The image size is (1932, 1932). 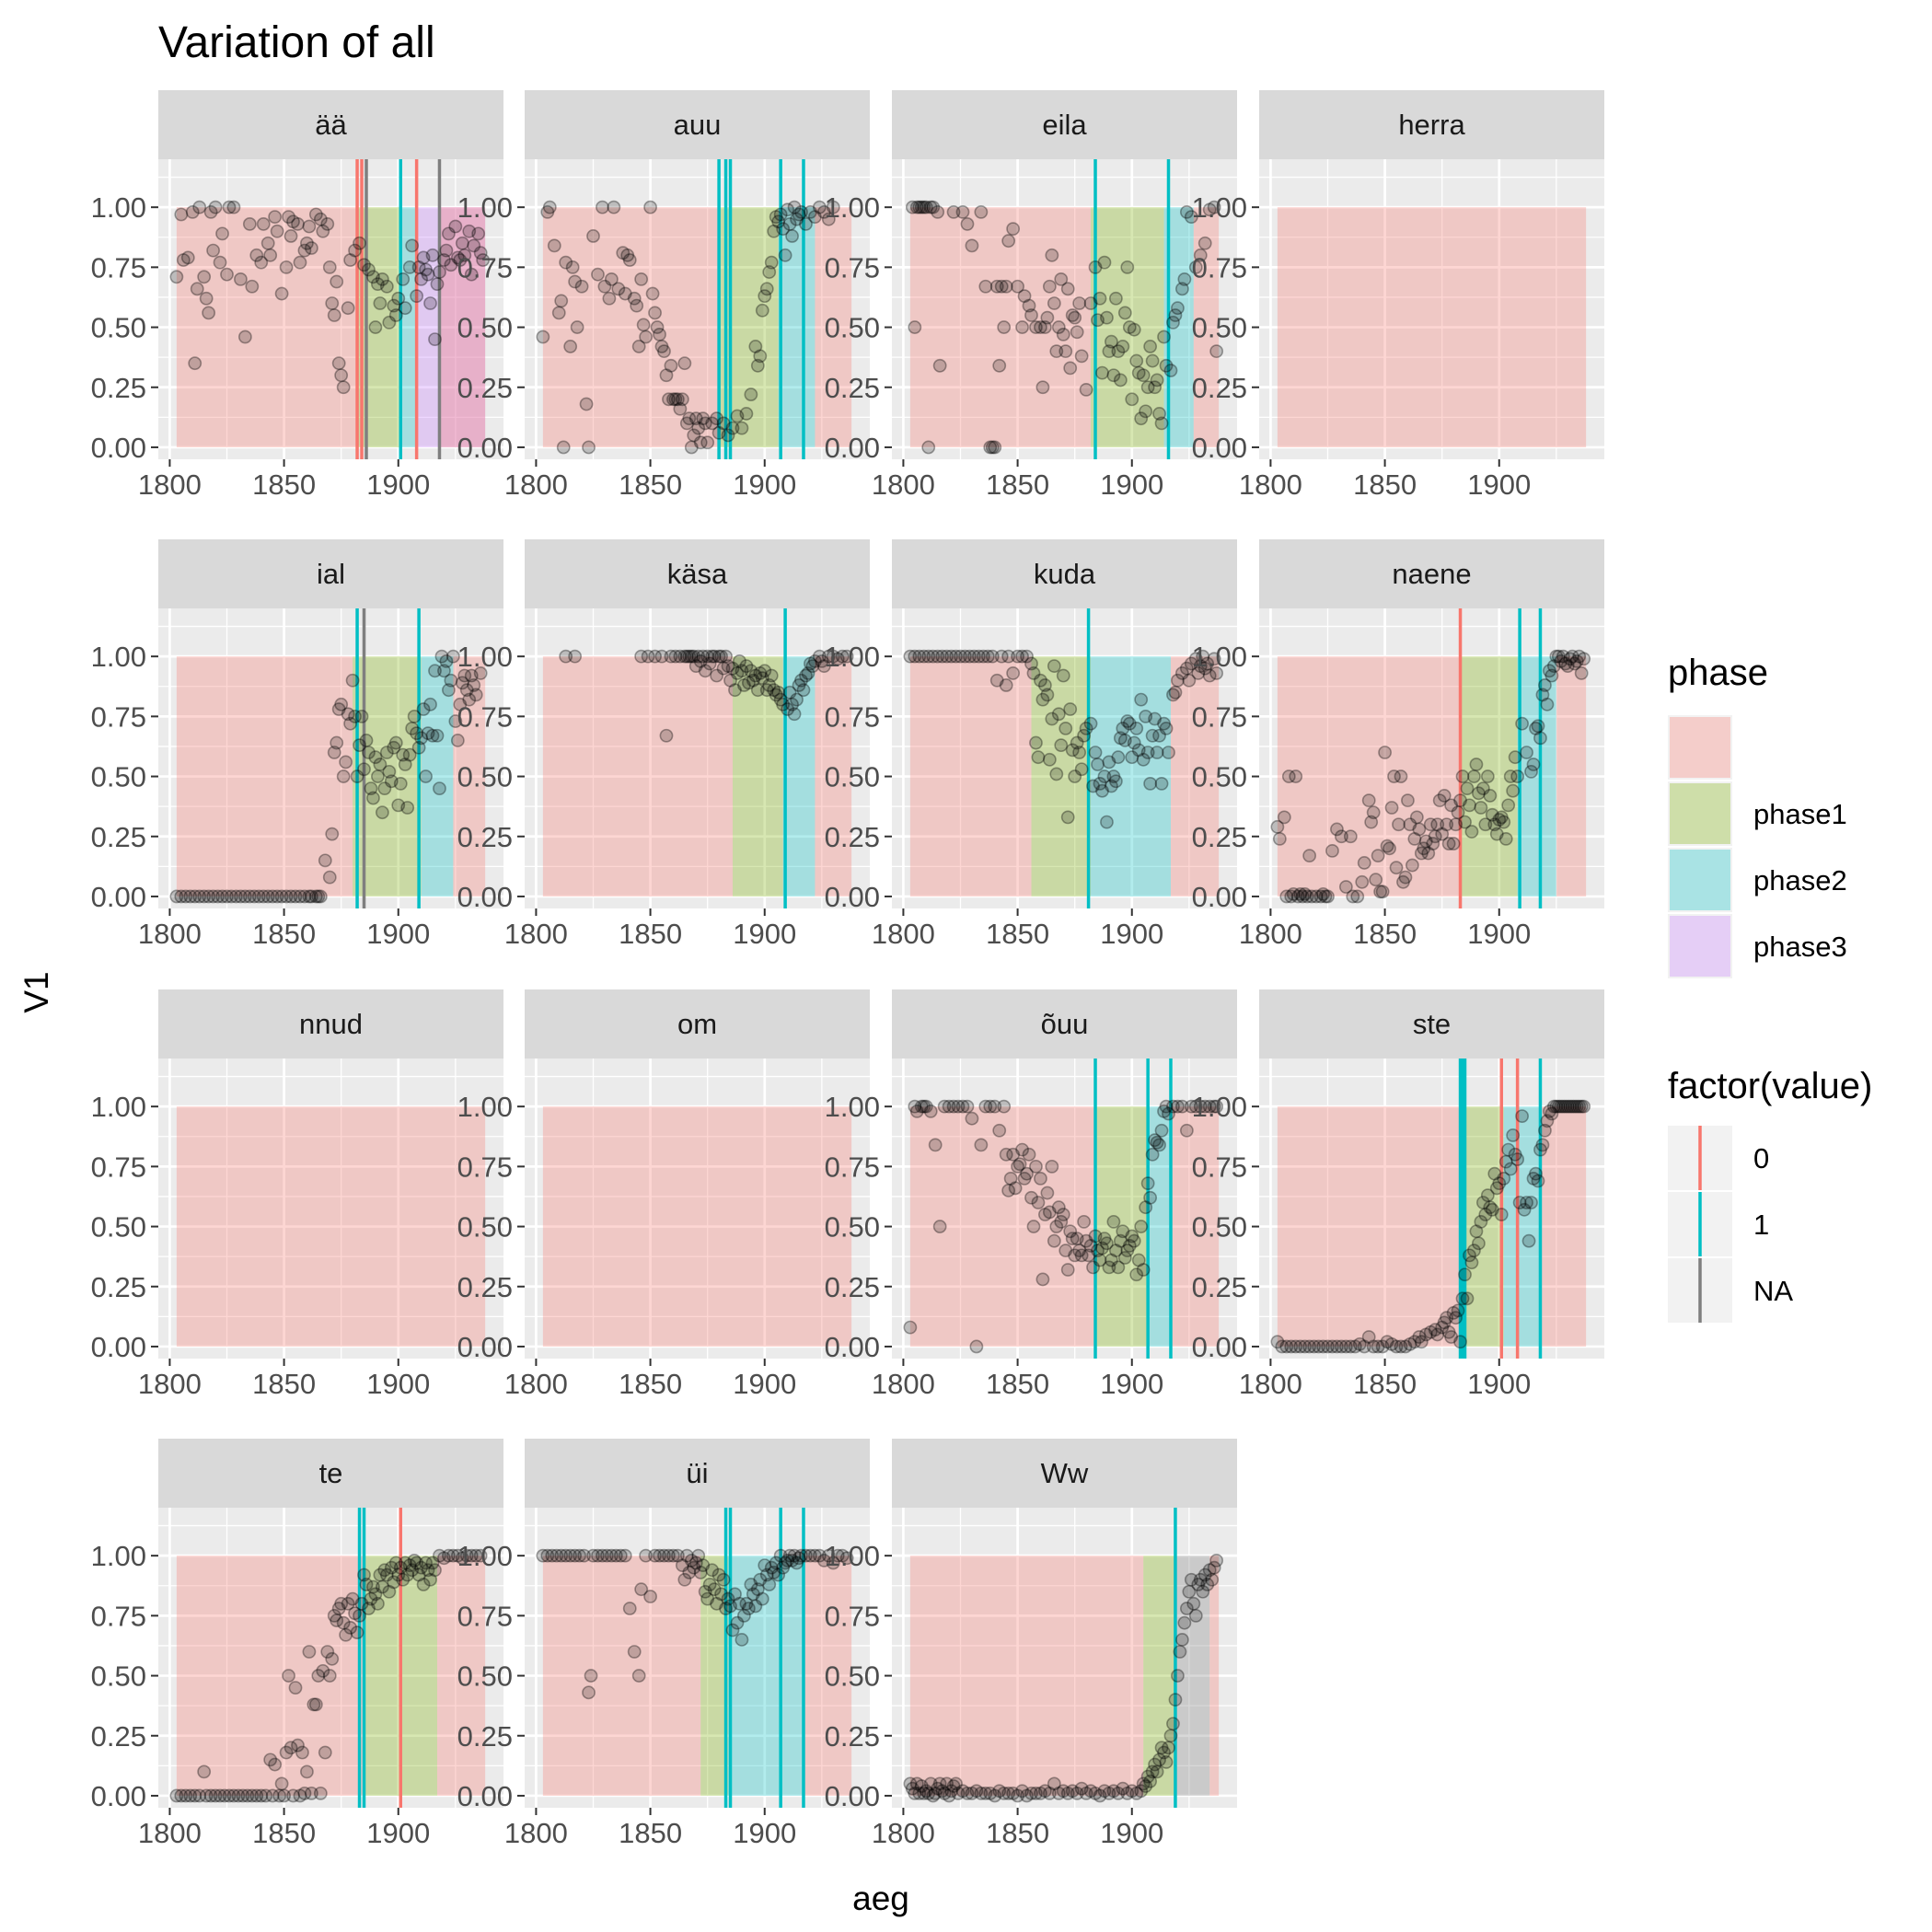 What do you see at coordinates (1758, 816) in the screenshot?
I see `phase-legend: phase phase1 phase2 phase3` at bounding box center [1758, 816].